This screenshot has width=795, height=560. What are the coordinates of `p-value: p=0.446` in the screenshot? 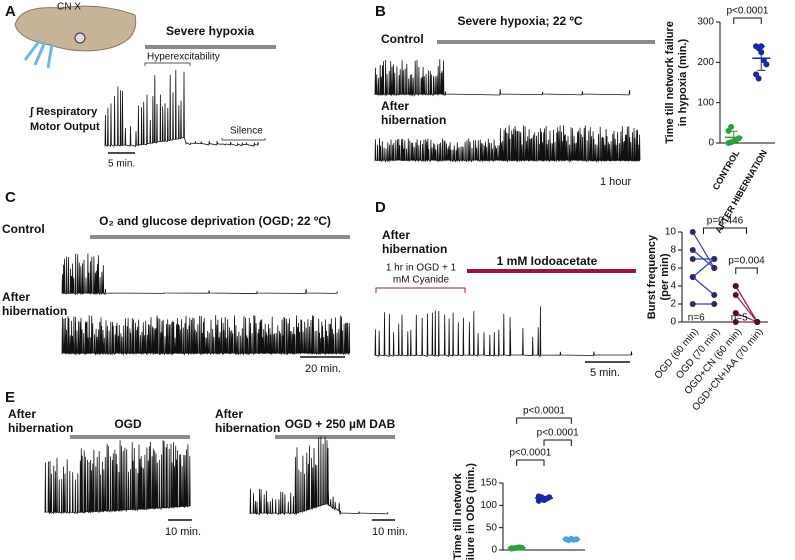 It's located at (725, 221).